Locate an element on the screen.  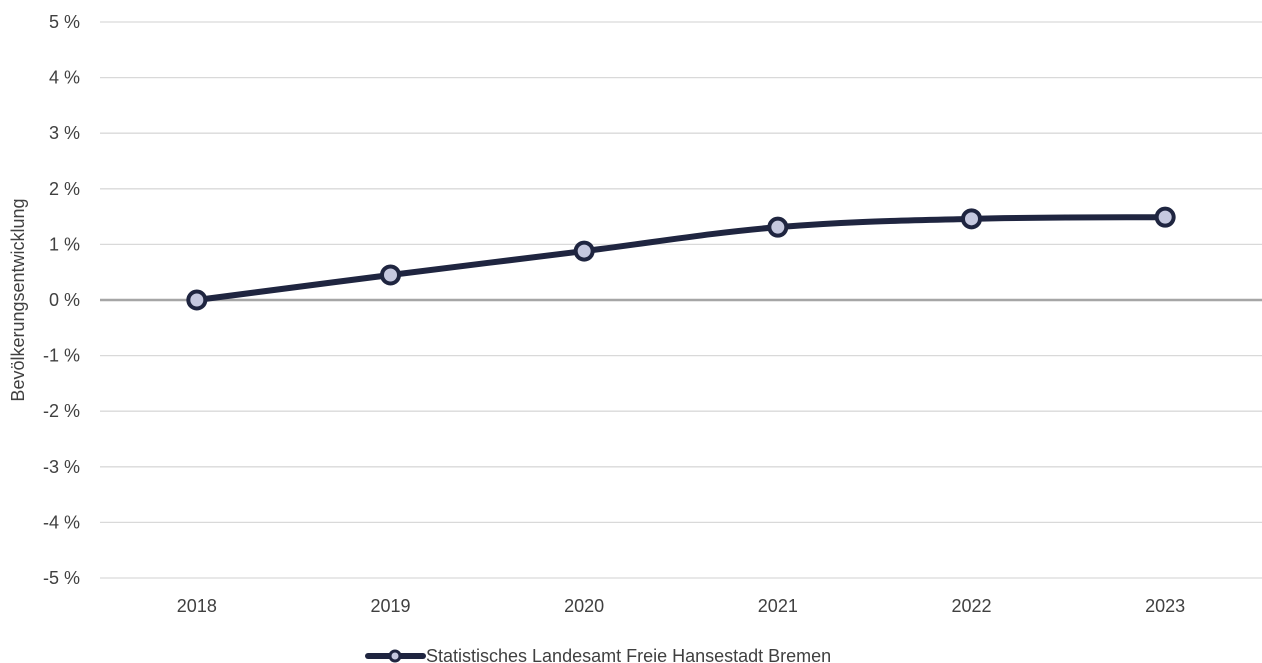
y-tick-label: 1 % is located at coordinates (64, 244).